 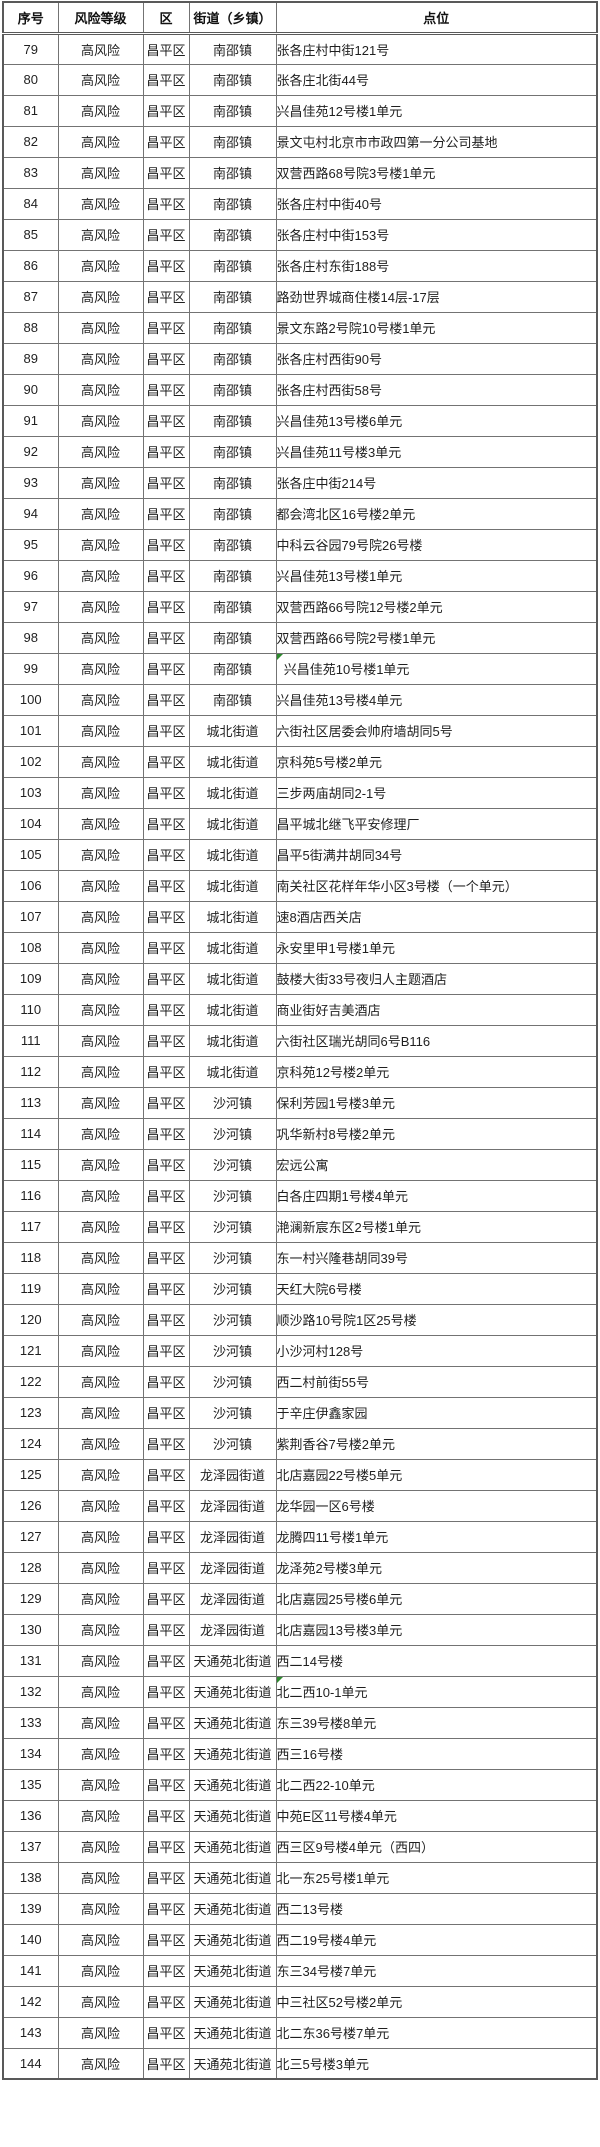 I want to click on row-number-cell-text: 81, so click(x=30, y=110).